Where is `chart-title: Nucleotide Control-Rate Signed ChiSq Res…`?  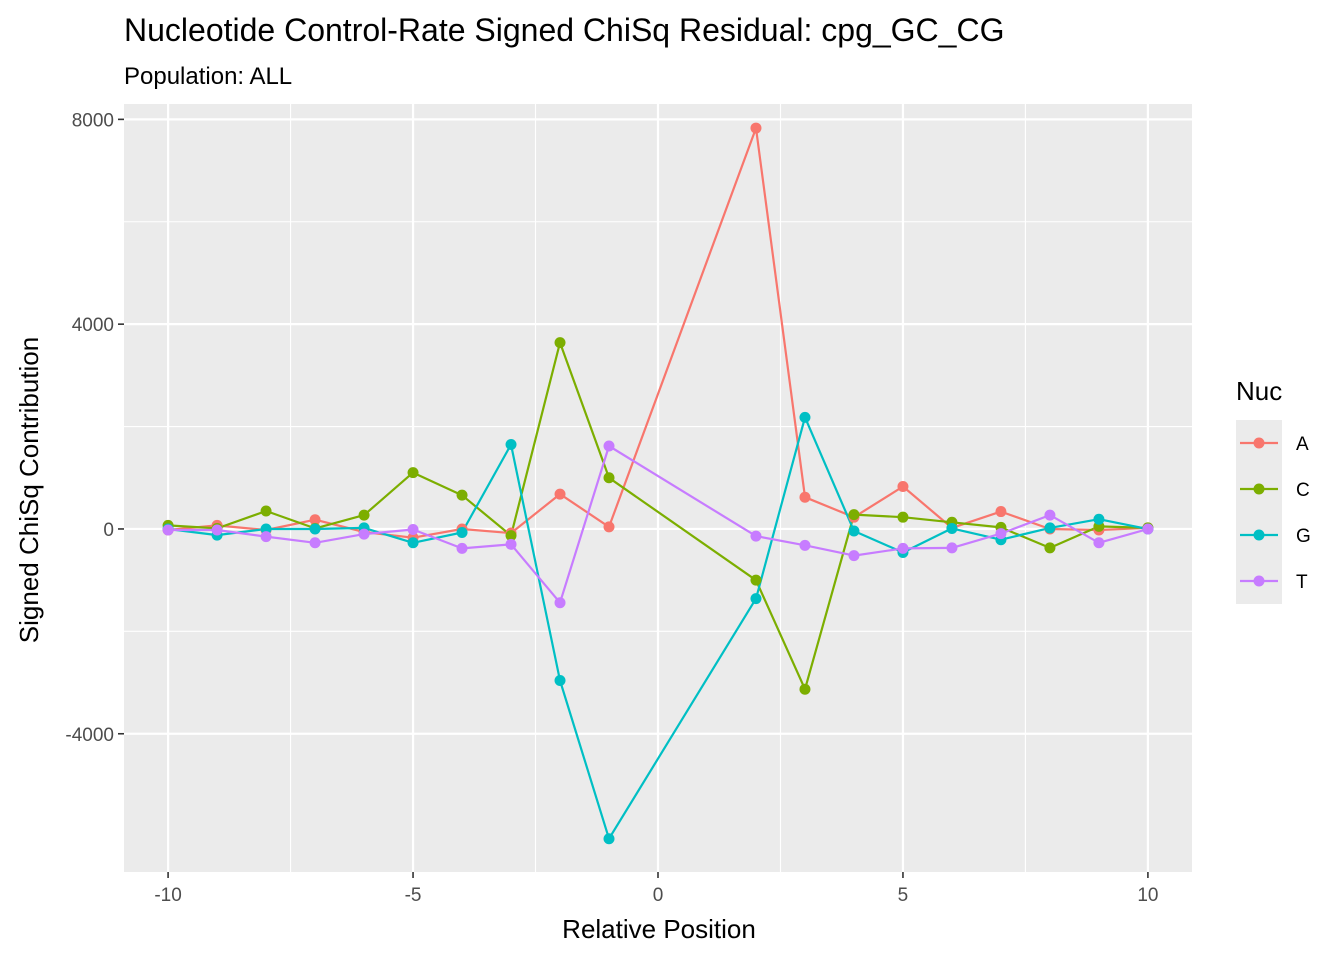 chart-title: Nucleotide Control-Rate Signed ChiSq Res… is located at coordinates (564, 30).